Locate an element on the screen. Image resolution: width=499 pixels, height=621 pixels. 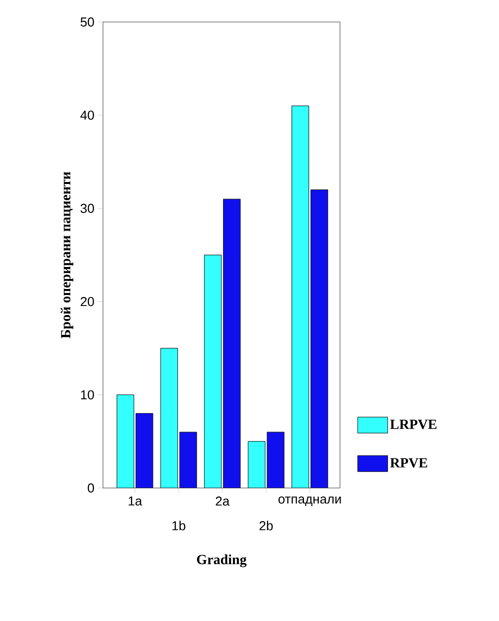
y-tick-label: 40 is located at coordinates (87, 115).